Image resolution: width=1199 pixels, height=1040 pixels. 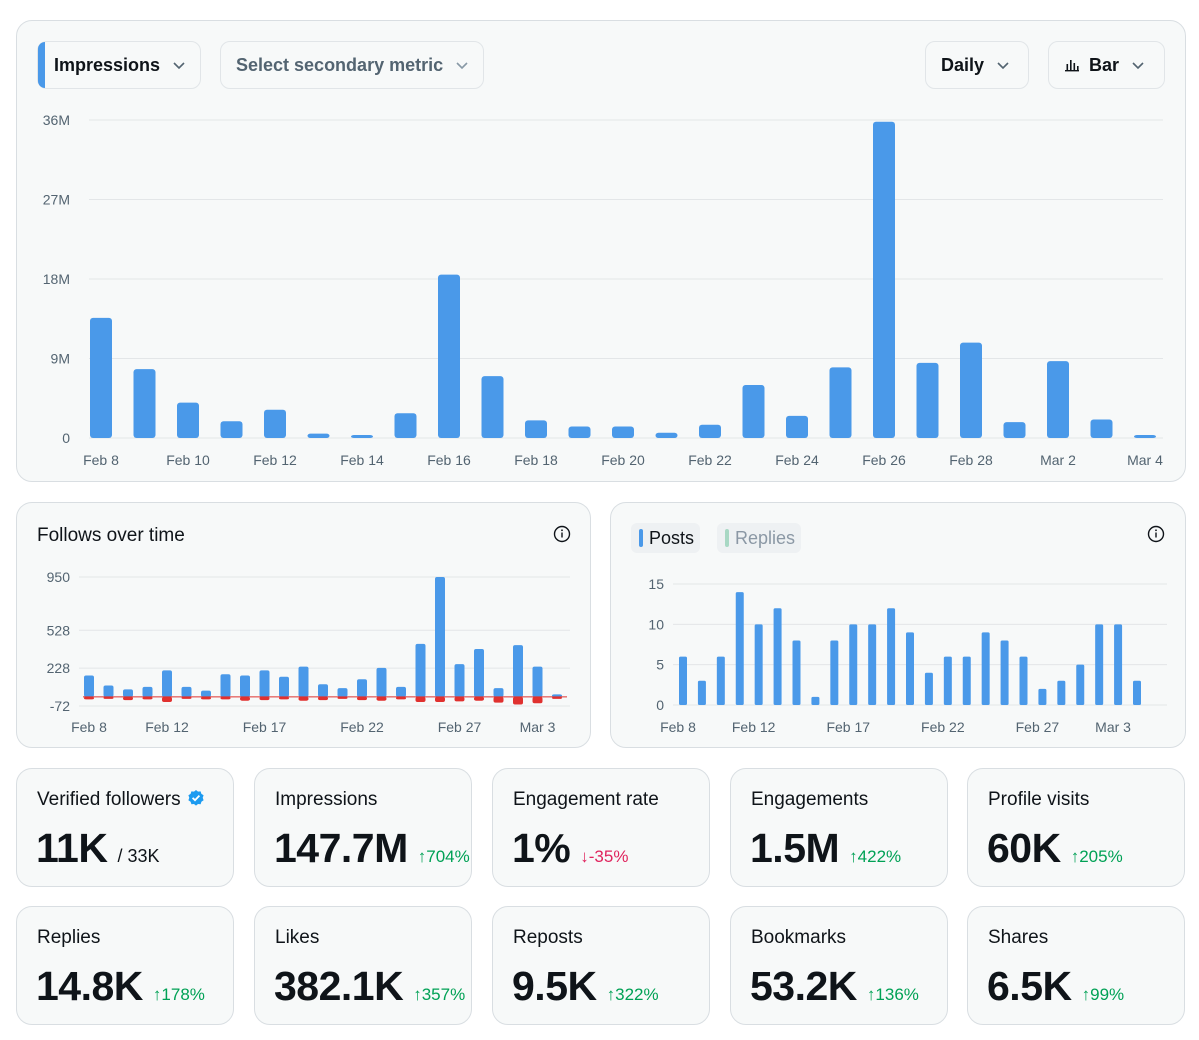 I want to click on stat-value-row: 60K ↑205%, so click(x=1055, y=848).